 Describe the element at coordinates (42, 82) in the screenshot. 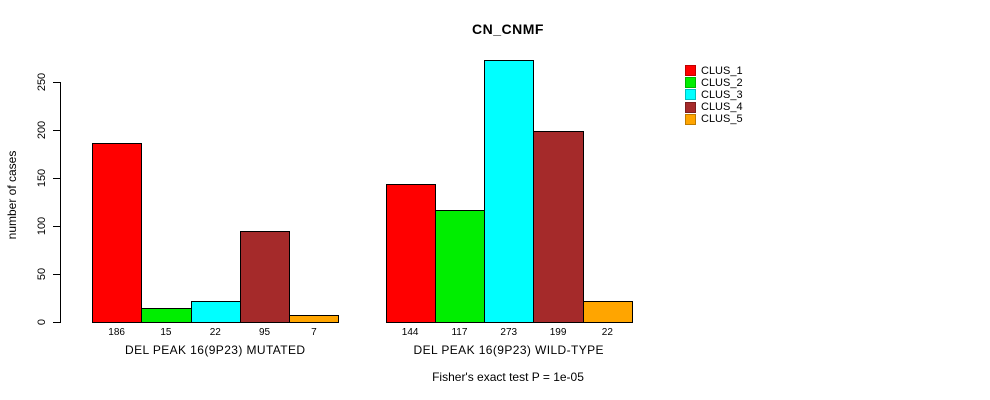

I see `y-axis-tick-label: 250` at that location.